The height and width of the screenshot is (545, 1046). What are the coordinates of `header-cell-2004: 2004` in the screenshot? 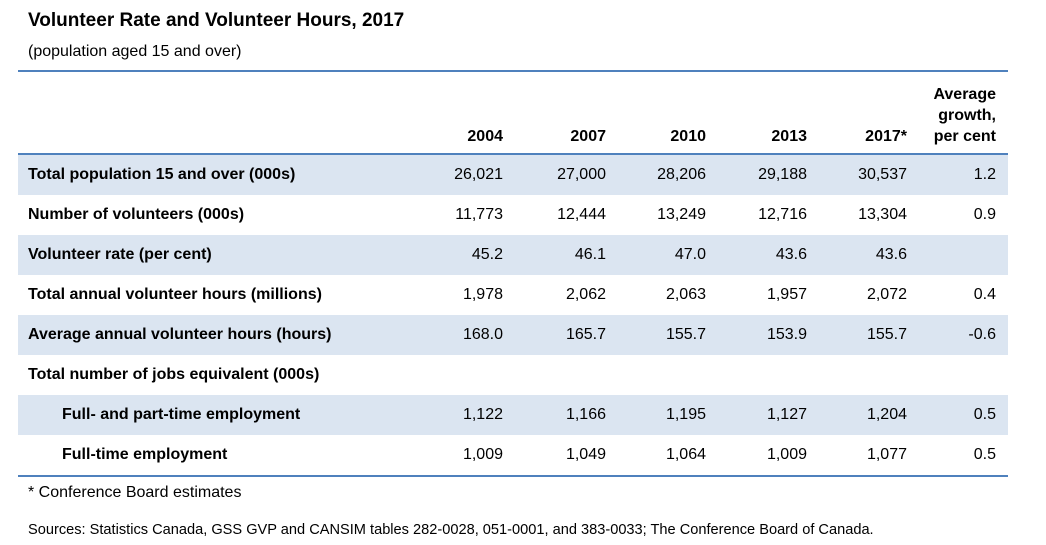 It's located at (464, 114).